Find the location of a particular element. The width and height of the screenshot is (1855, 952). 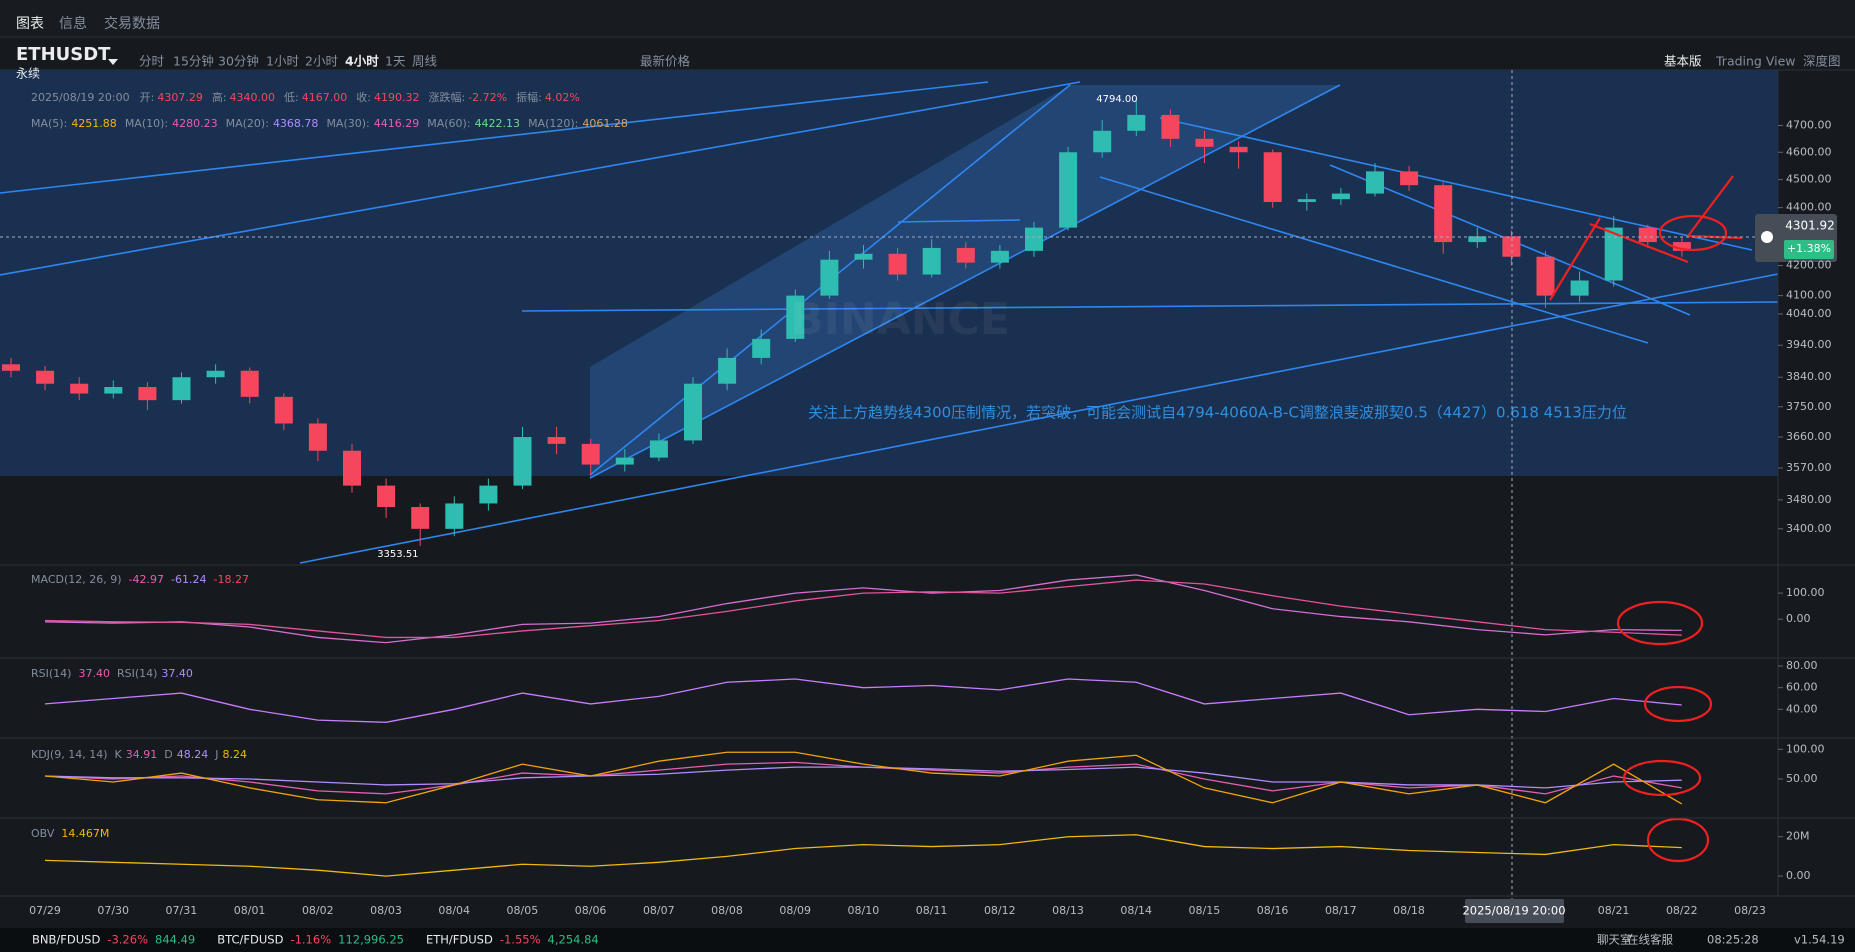

ma-label: MA(120): is located at coordinates (553, 123).